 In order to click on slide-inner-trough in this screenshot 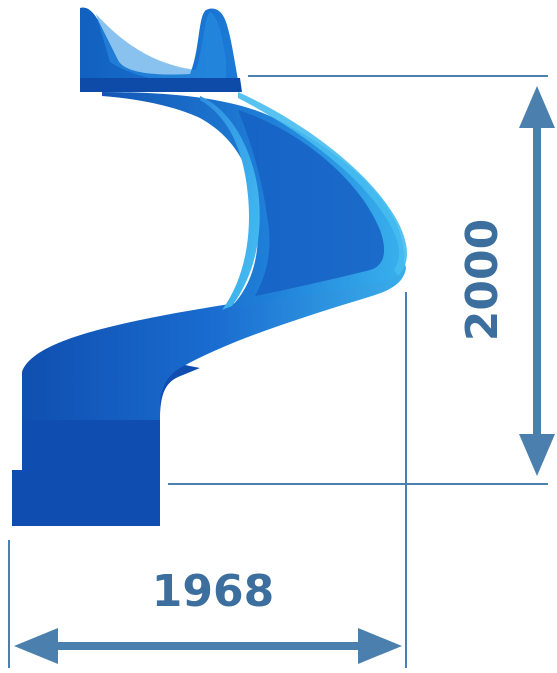, I will do `click(311, 203)`.